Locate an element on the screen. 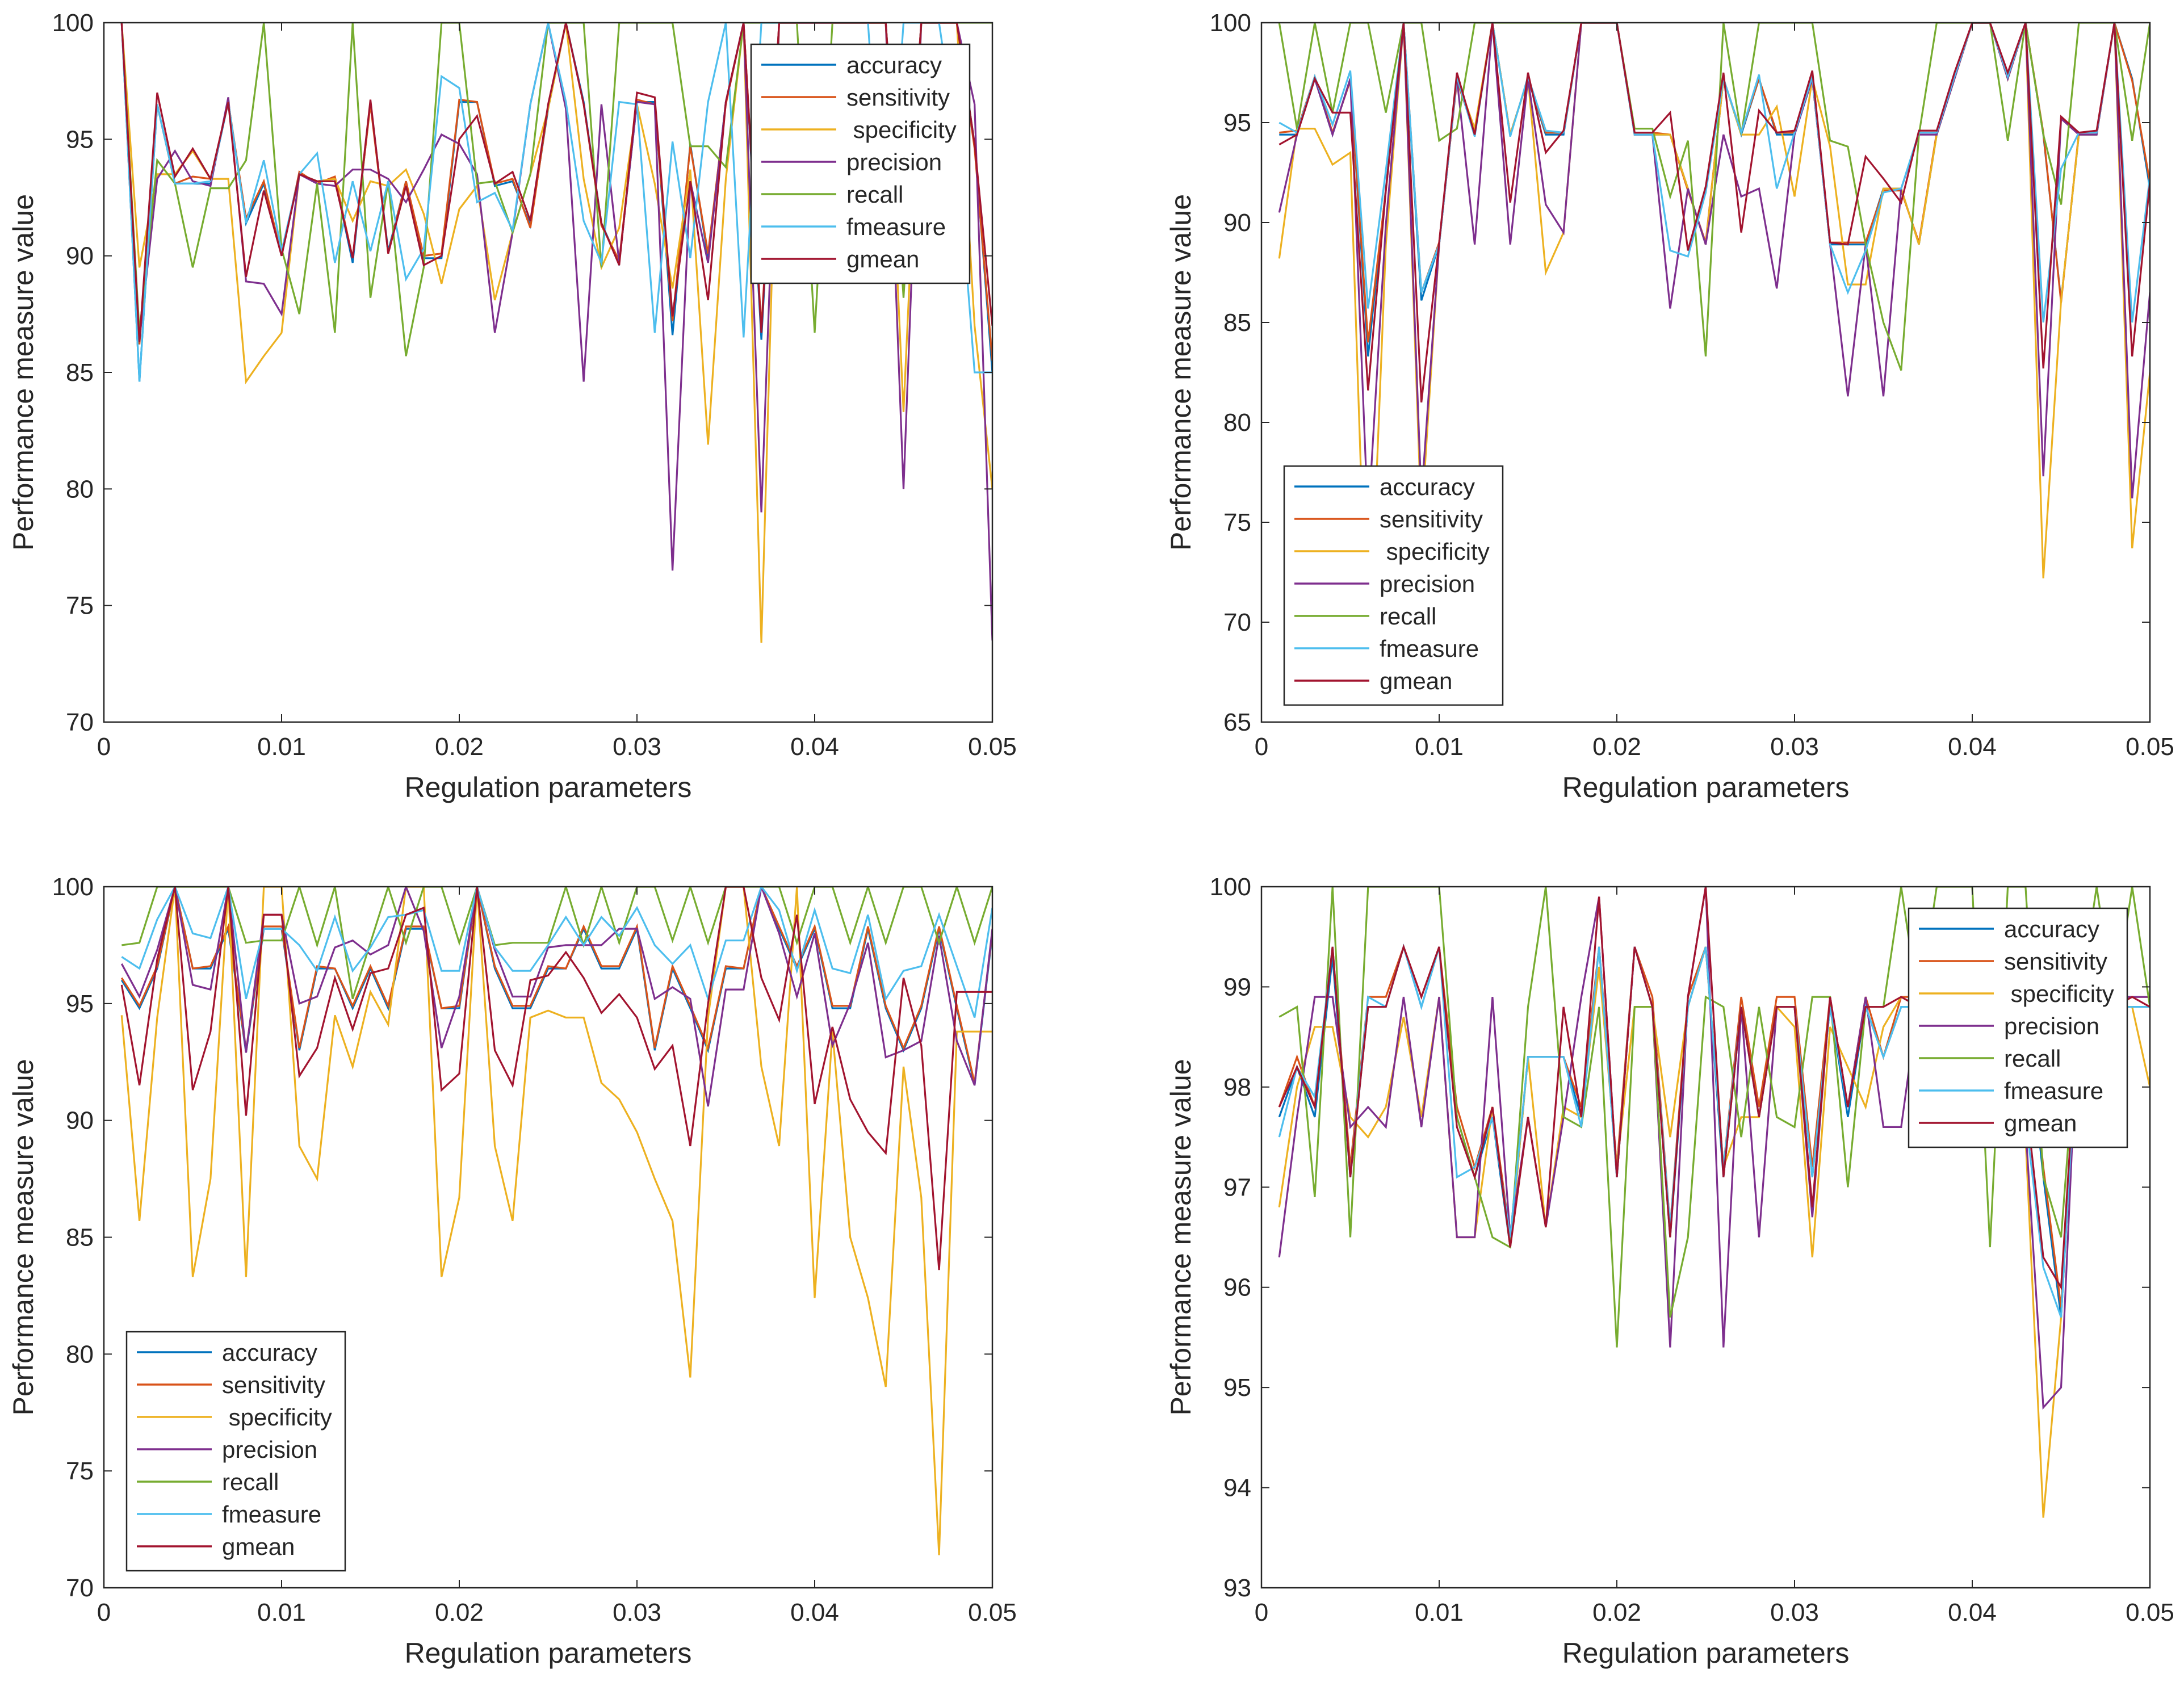  y-tick-label: 98 is located at coordinates (1237, 1087).